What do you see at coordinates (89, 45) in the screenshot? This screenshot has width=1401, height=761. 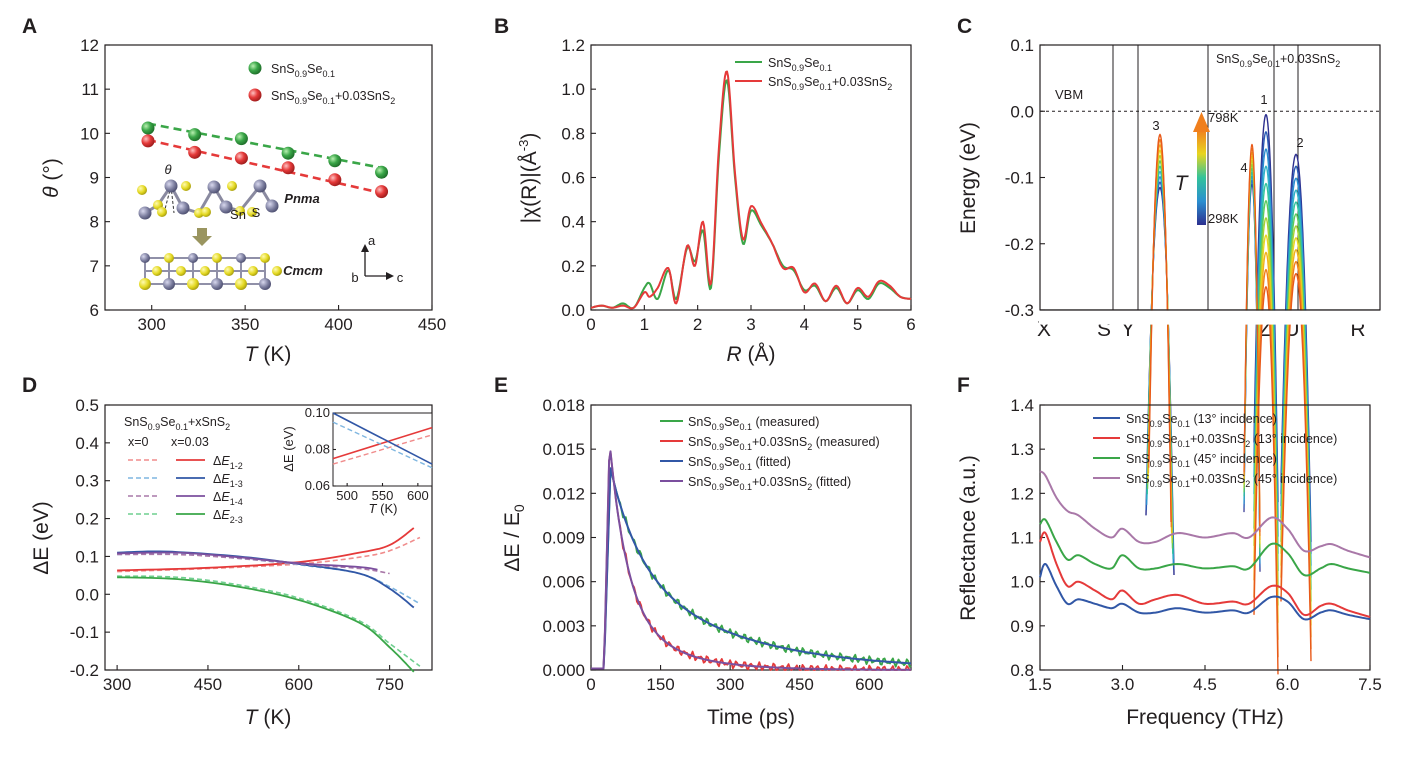 I see `y-tick-label: 12` at bounding box center [89, 45].